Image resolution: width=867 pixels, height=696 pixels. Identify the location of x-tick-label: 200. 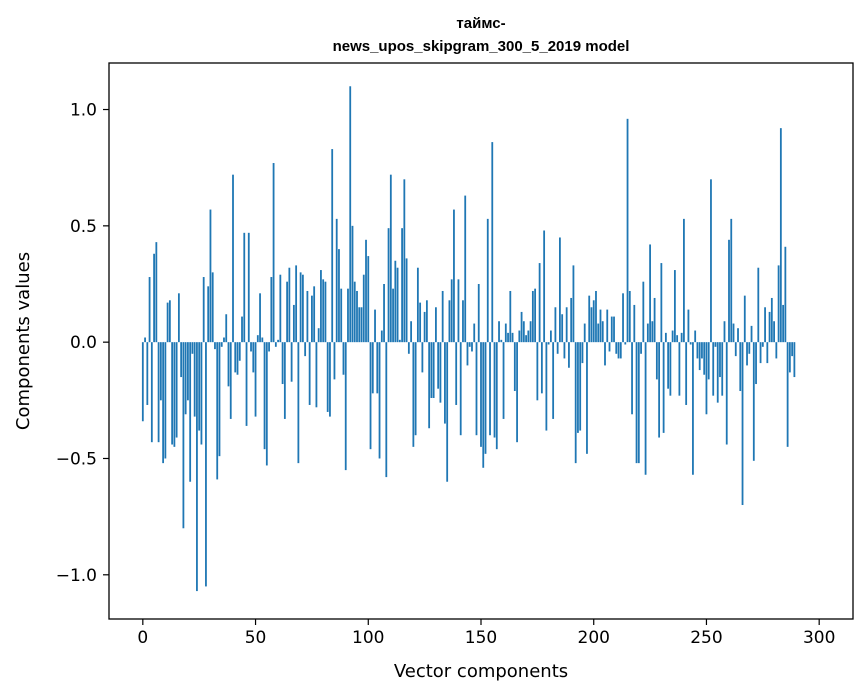
(594, 638).